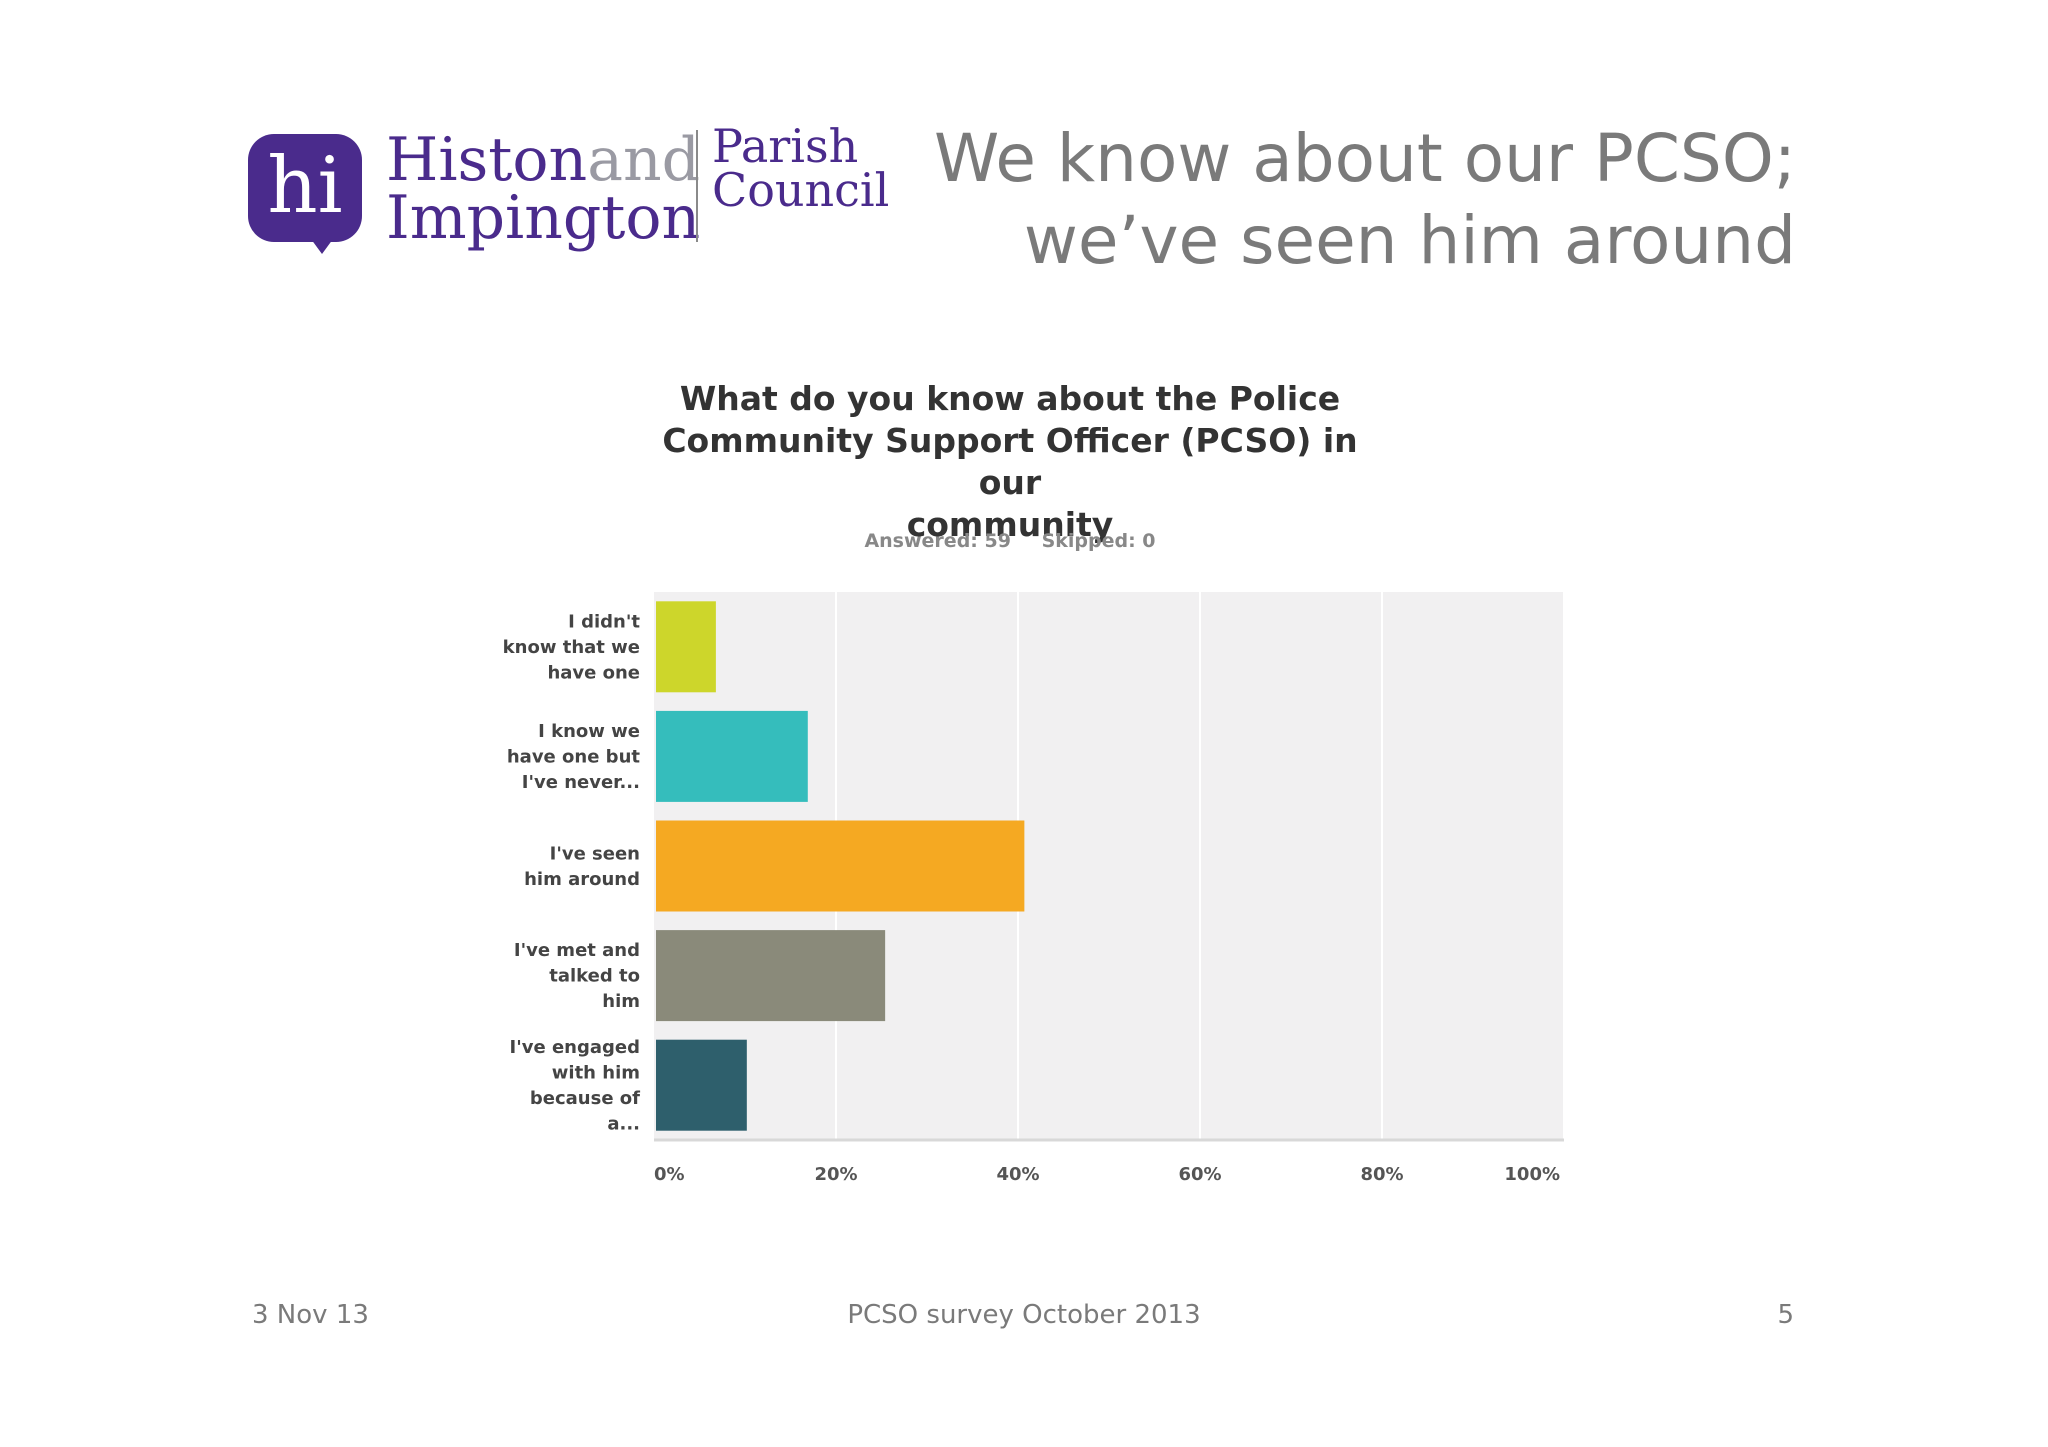 The width and height of the screenshot is (2048, 1447). I want to click on chart-title-line-3: community, so click(1010, 524).